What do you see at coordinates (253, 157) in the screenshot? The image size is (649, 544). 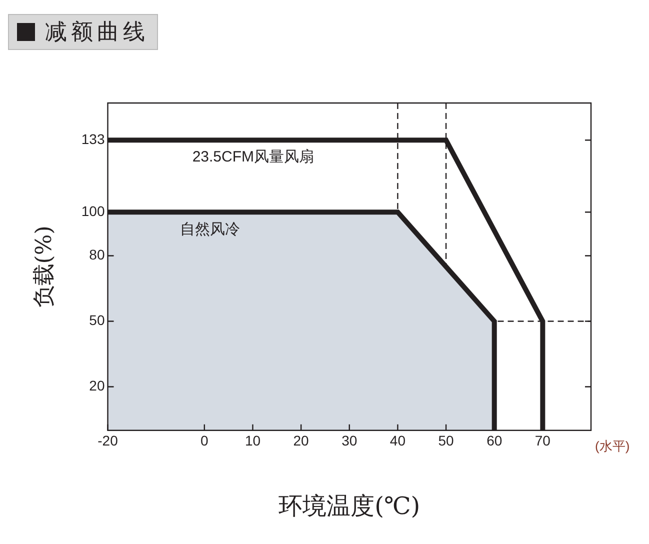 I see `series-label: 23.5CFM风量风扇` at bounding box center [253, 157].